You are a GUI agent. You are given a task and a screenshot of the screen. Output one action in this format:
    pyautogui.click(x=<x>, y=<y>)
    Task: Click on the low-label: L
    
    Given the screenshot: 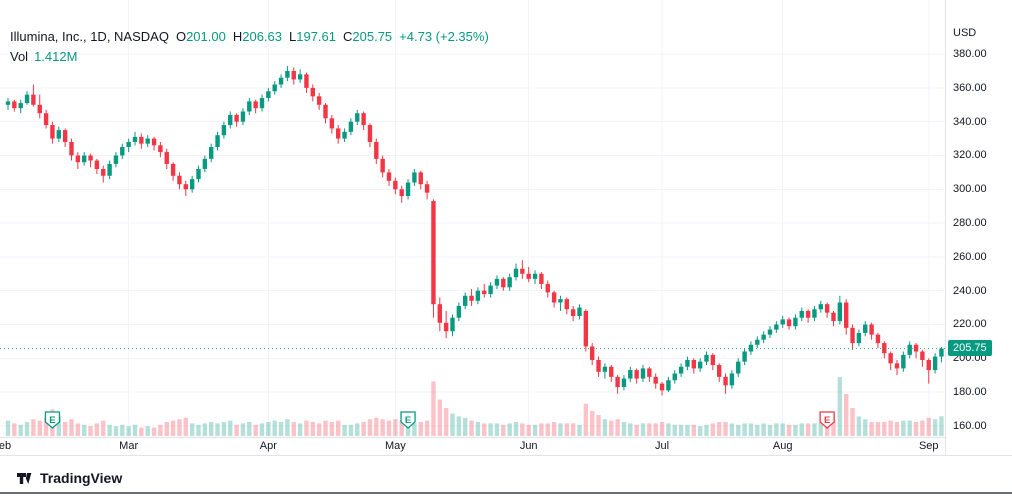 What is the action you would take?
    pyautogui.click(x=293, y=36)
    